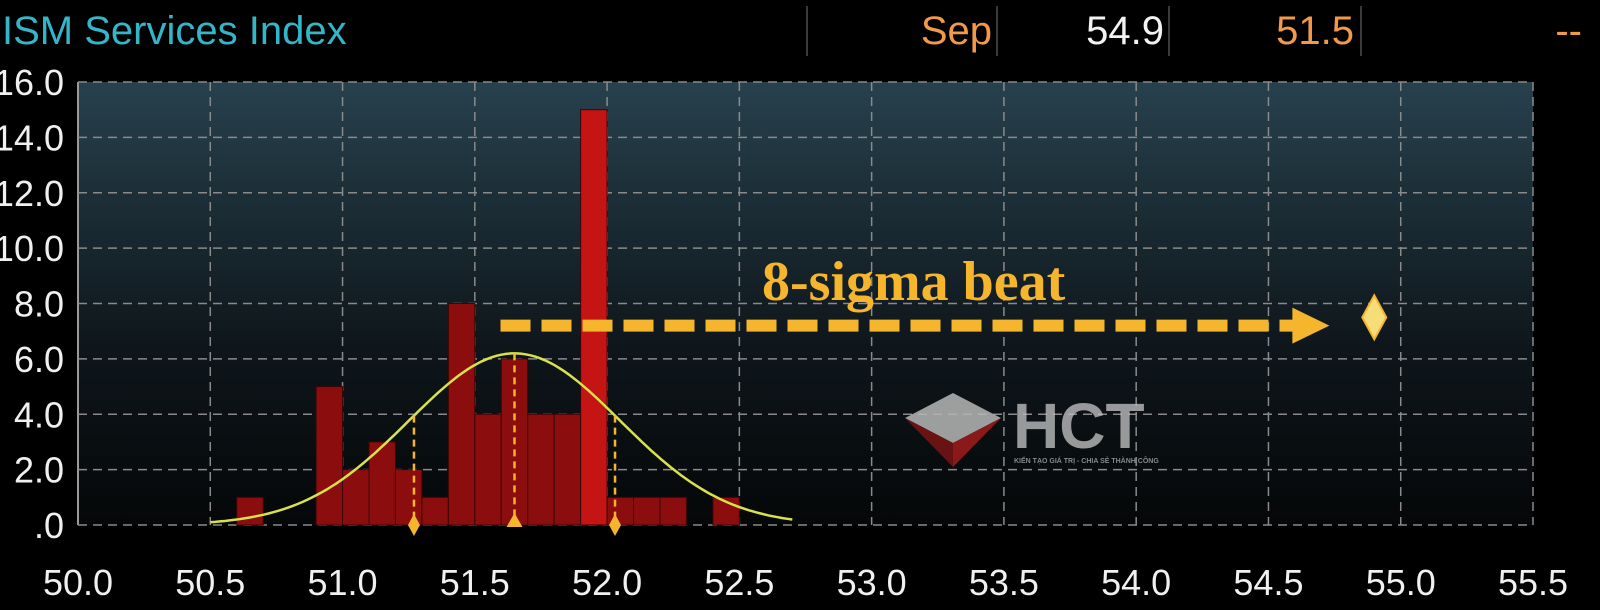  What do you see at coordinates (49, 525) in the screenshot?
I see `y-tick-label: .0` at bounding box center [49, 525].